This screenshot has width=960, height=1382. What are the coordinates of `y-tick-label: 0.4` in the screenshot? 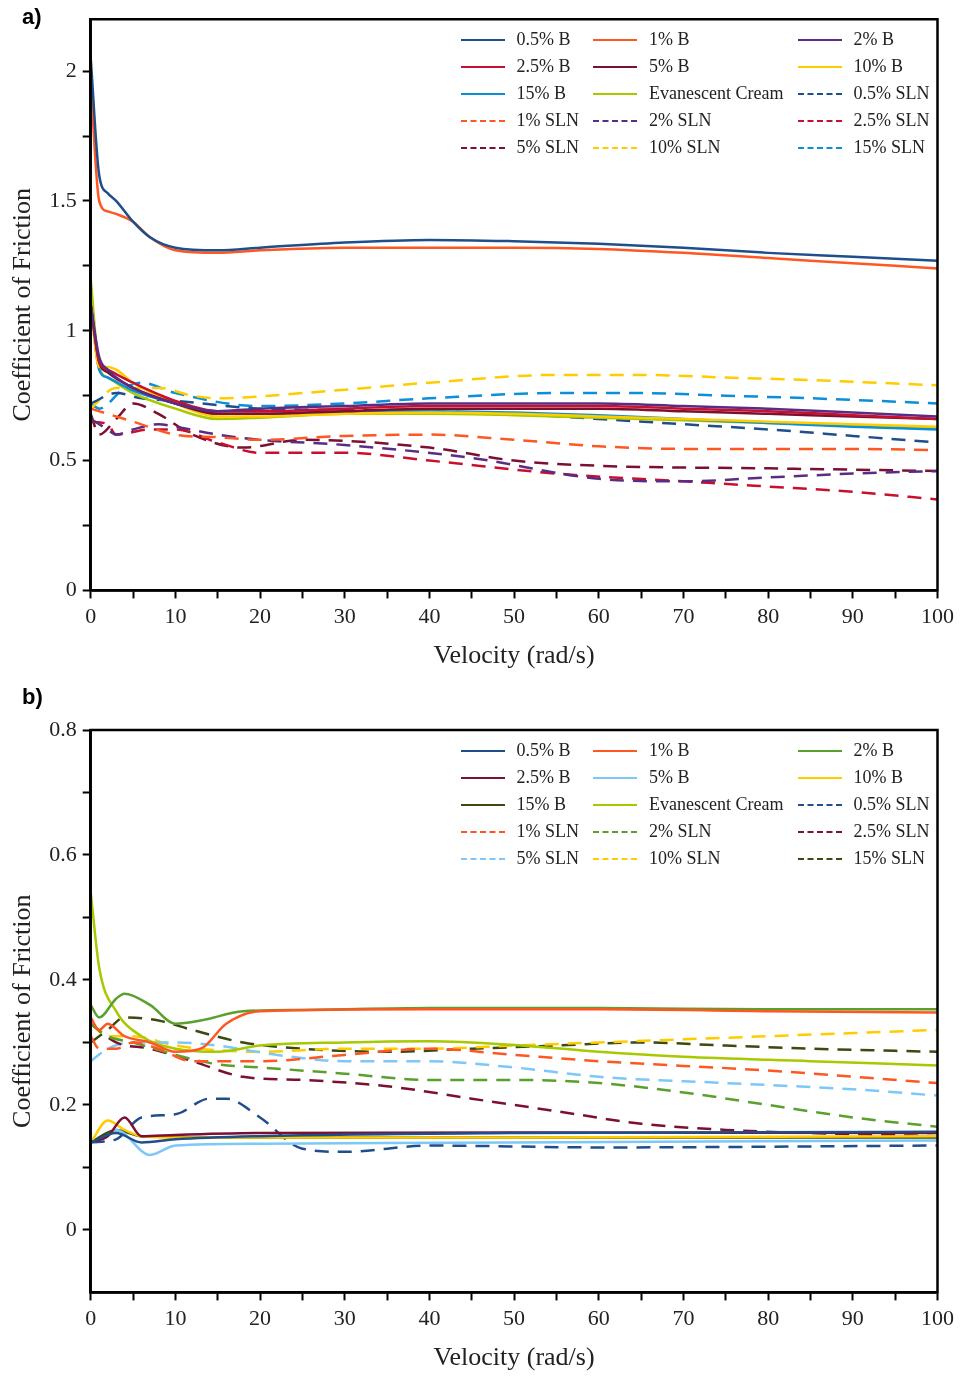 It's located at (63, 978).